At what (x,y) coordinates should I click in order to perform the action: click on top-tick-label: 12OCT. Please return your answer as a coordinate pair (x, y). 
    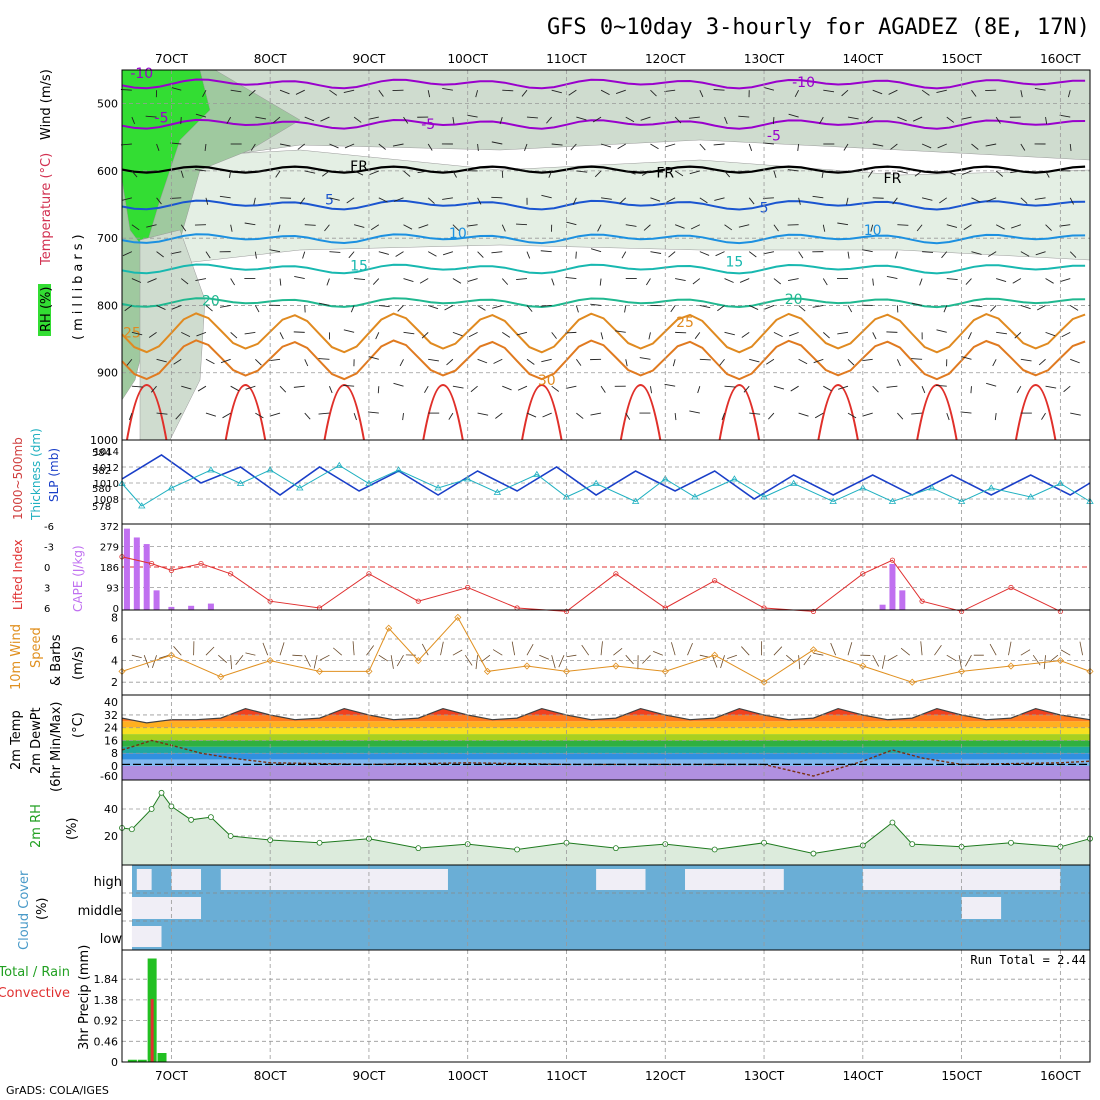
    Looking at the image, I should click on (665, 59).